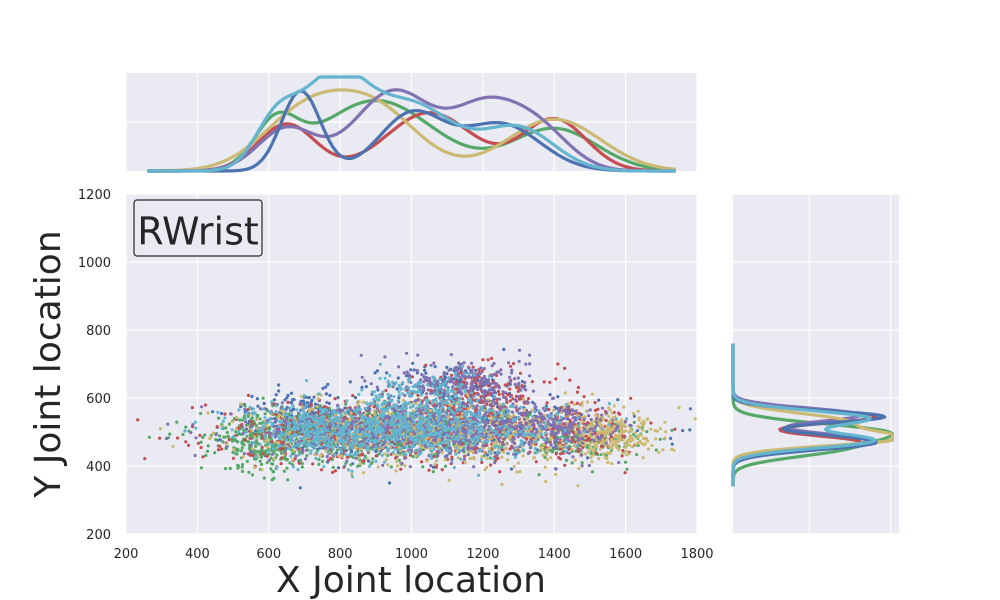  I want to click on top-marginal-axes, so click(411, 123).